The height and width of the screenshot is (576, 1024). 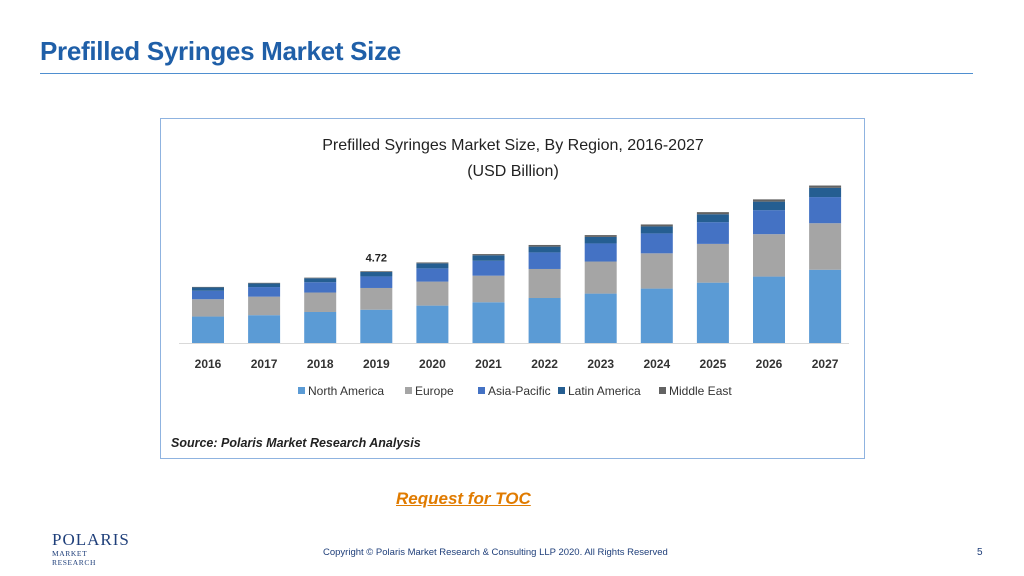 I want to click on bar-2017-asia-pacific, so click(x=264, y=292).